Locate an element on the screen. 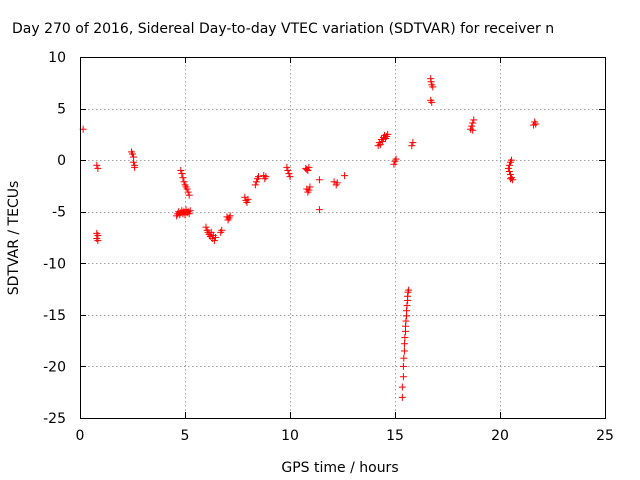  y-tick-label: -20 is located at coordinates (54, 367).